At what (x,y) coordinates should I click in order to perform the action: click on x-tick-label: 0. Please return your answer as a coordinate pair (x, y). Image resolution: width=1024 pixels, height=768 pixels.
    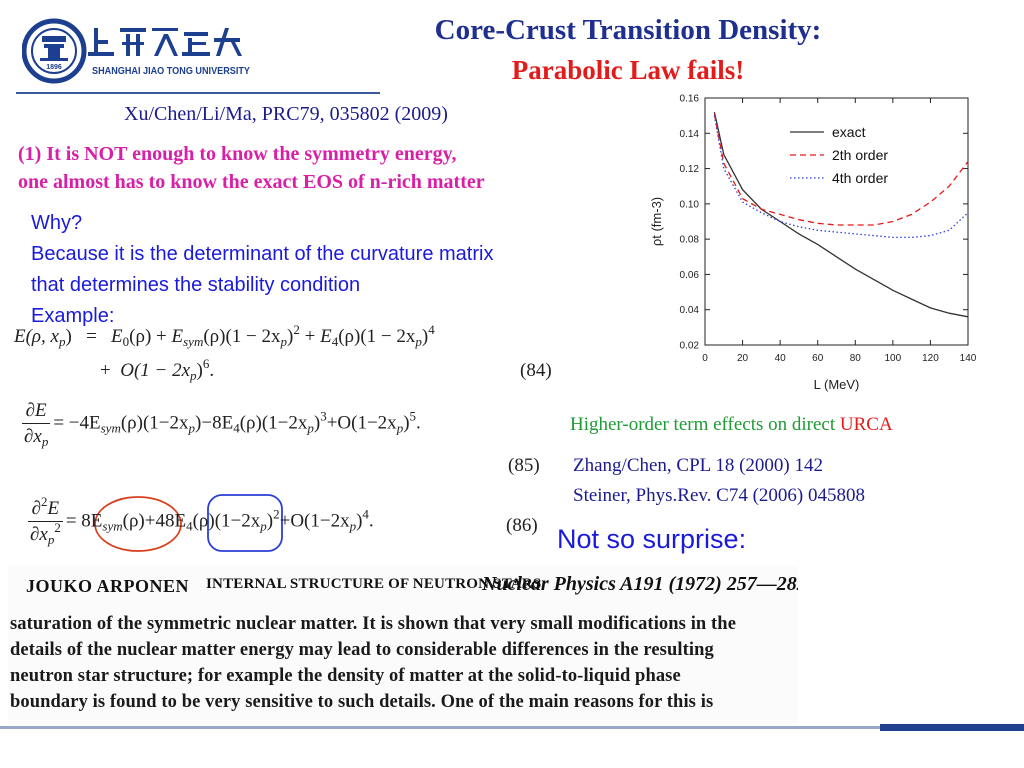
    Looking at the image, I should click on (705, 358).